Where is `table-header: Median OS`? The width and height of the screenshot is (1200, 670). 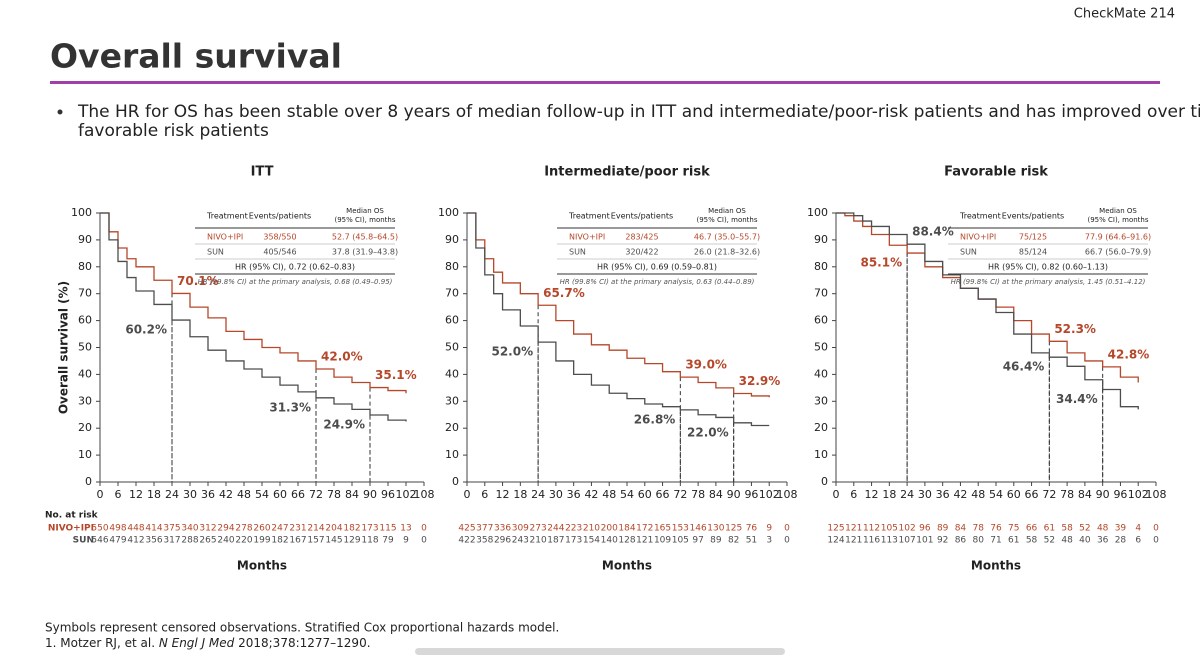 table-header: Median OS is located at coordinates (727, 211).